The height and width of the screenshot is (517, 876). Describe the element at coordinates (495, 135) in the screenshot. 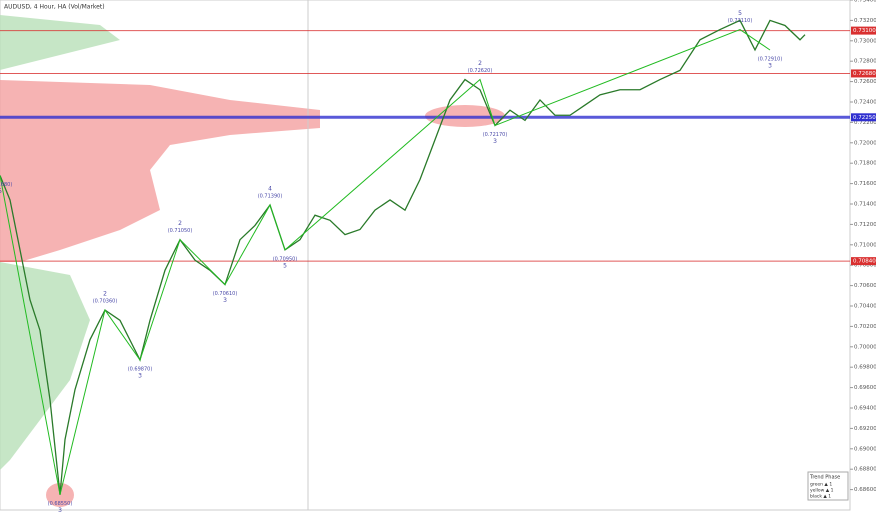

I see `wave-price: (0.72170)` at that location.